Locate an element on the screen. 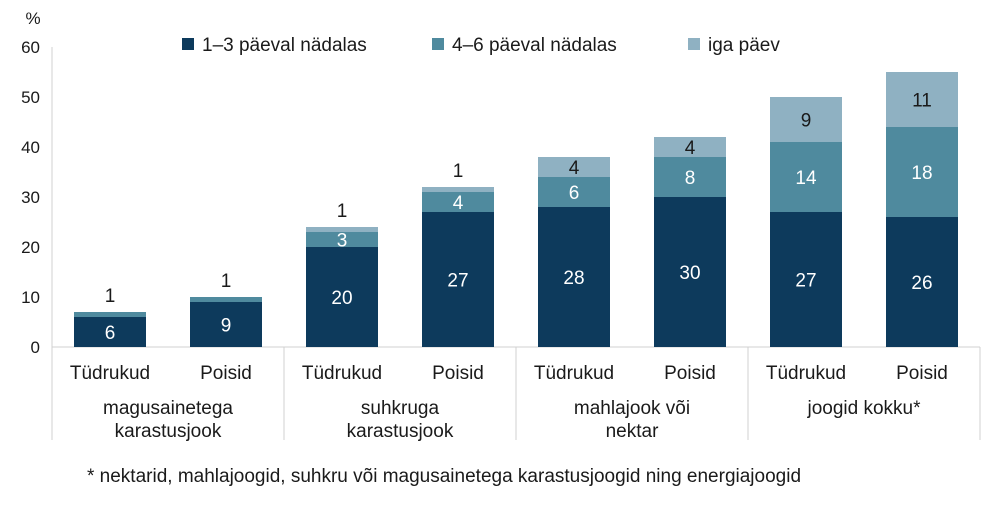  data-label: 20 is located at coordinates (341, 298).